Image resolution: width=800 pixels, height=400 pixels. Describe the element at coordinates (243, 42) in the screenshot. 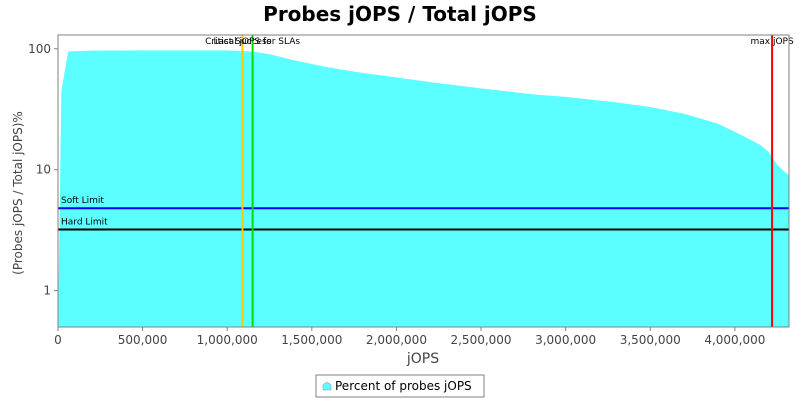

I see `marker-label-0: Last Success` at that location.